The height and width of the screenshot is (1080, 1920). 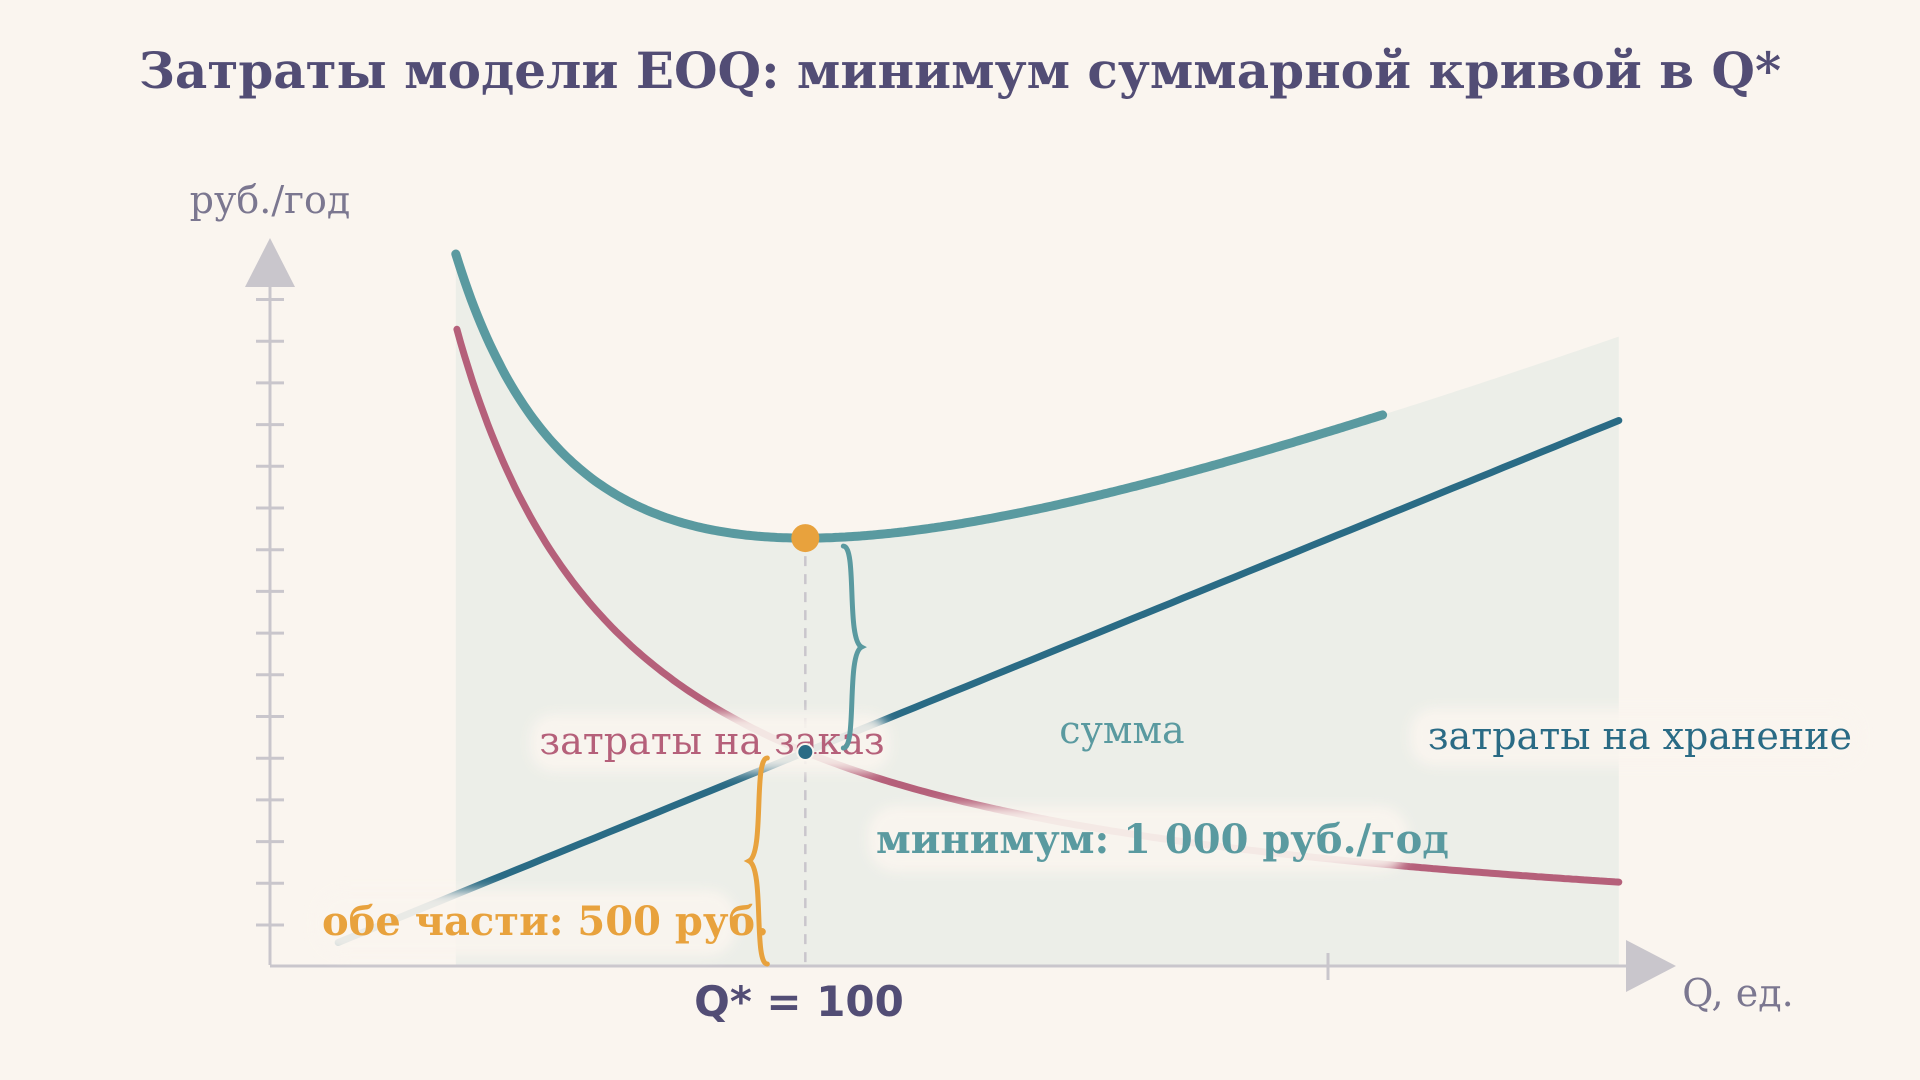 I want to click on minimum-callout: минимум: 1 000 руб./год, so click(x=1162, y=839).